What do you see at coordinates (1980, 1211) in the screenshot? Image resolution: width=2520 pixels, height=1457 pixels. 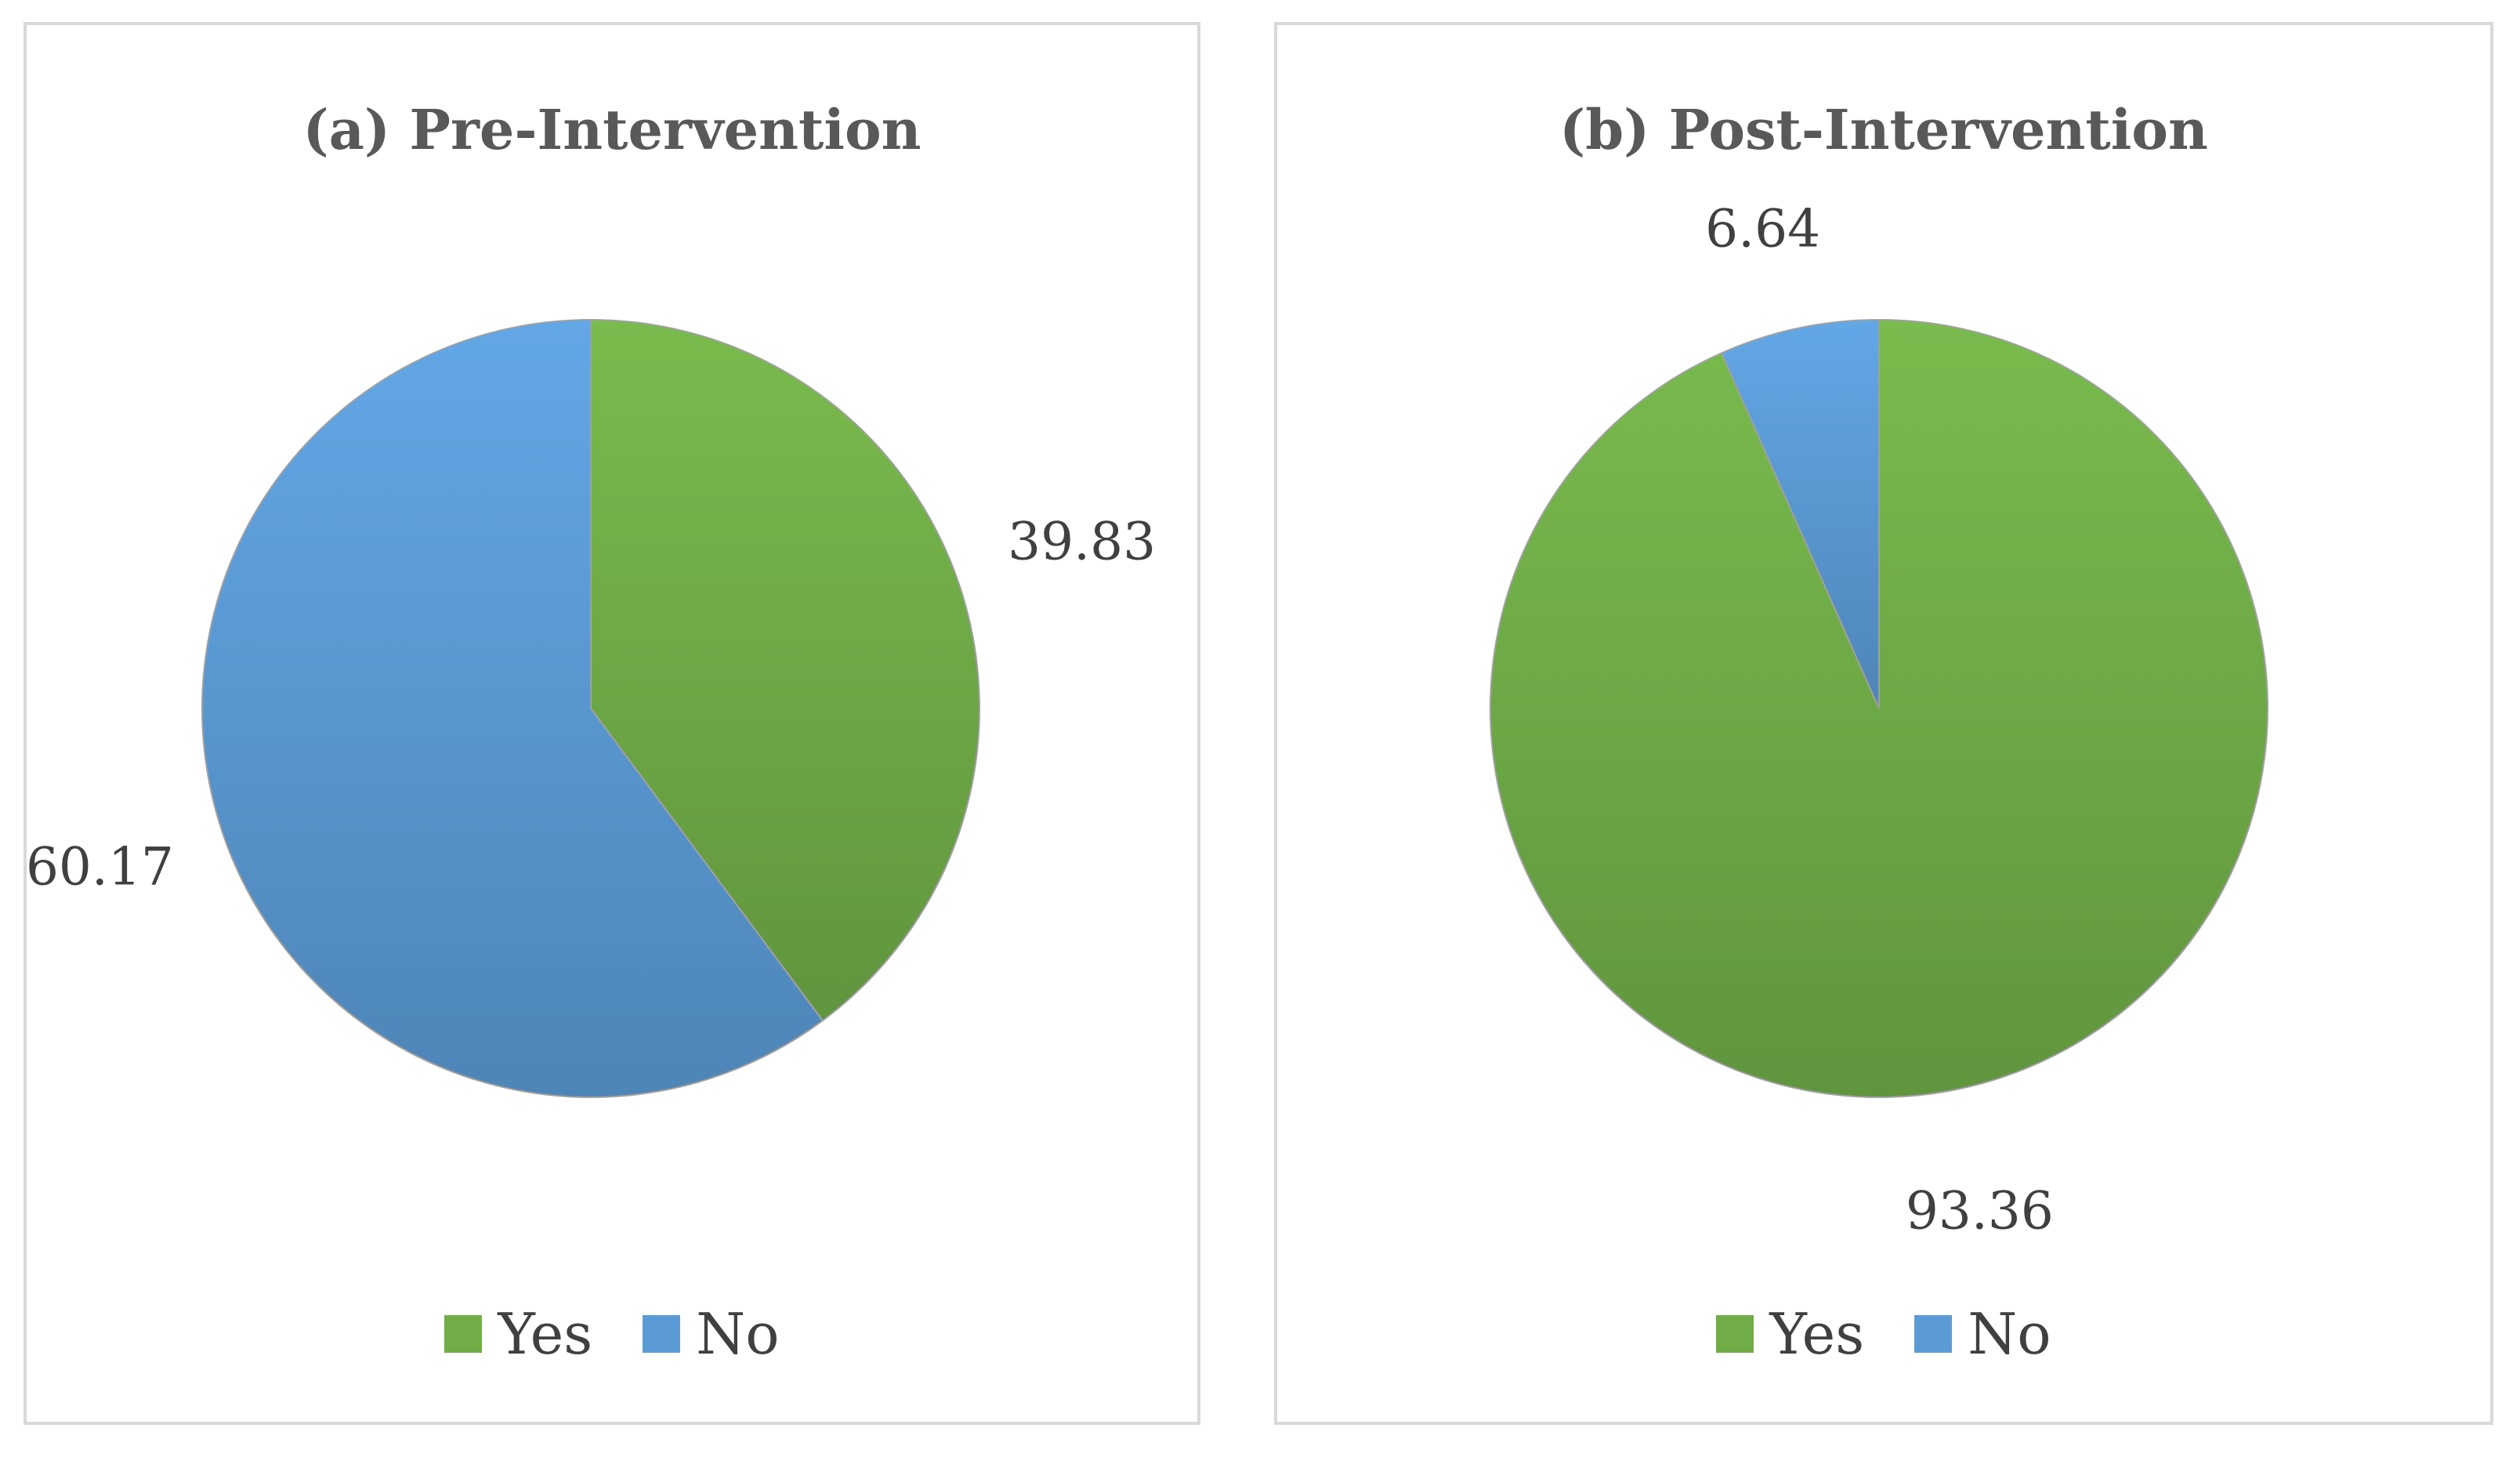 I see `data-label-yes: 93.36` at bounding box center [1980, 1211].